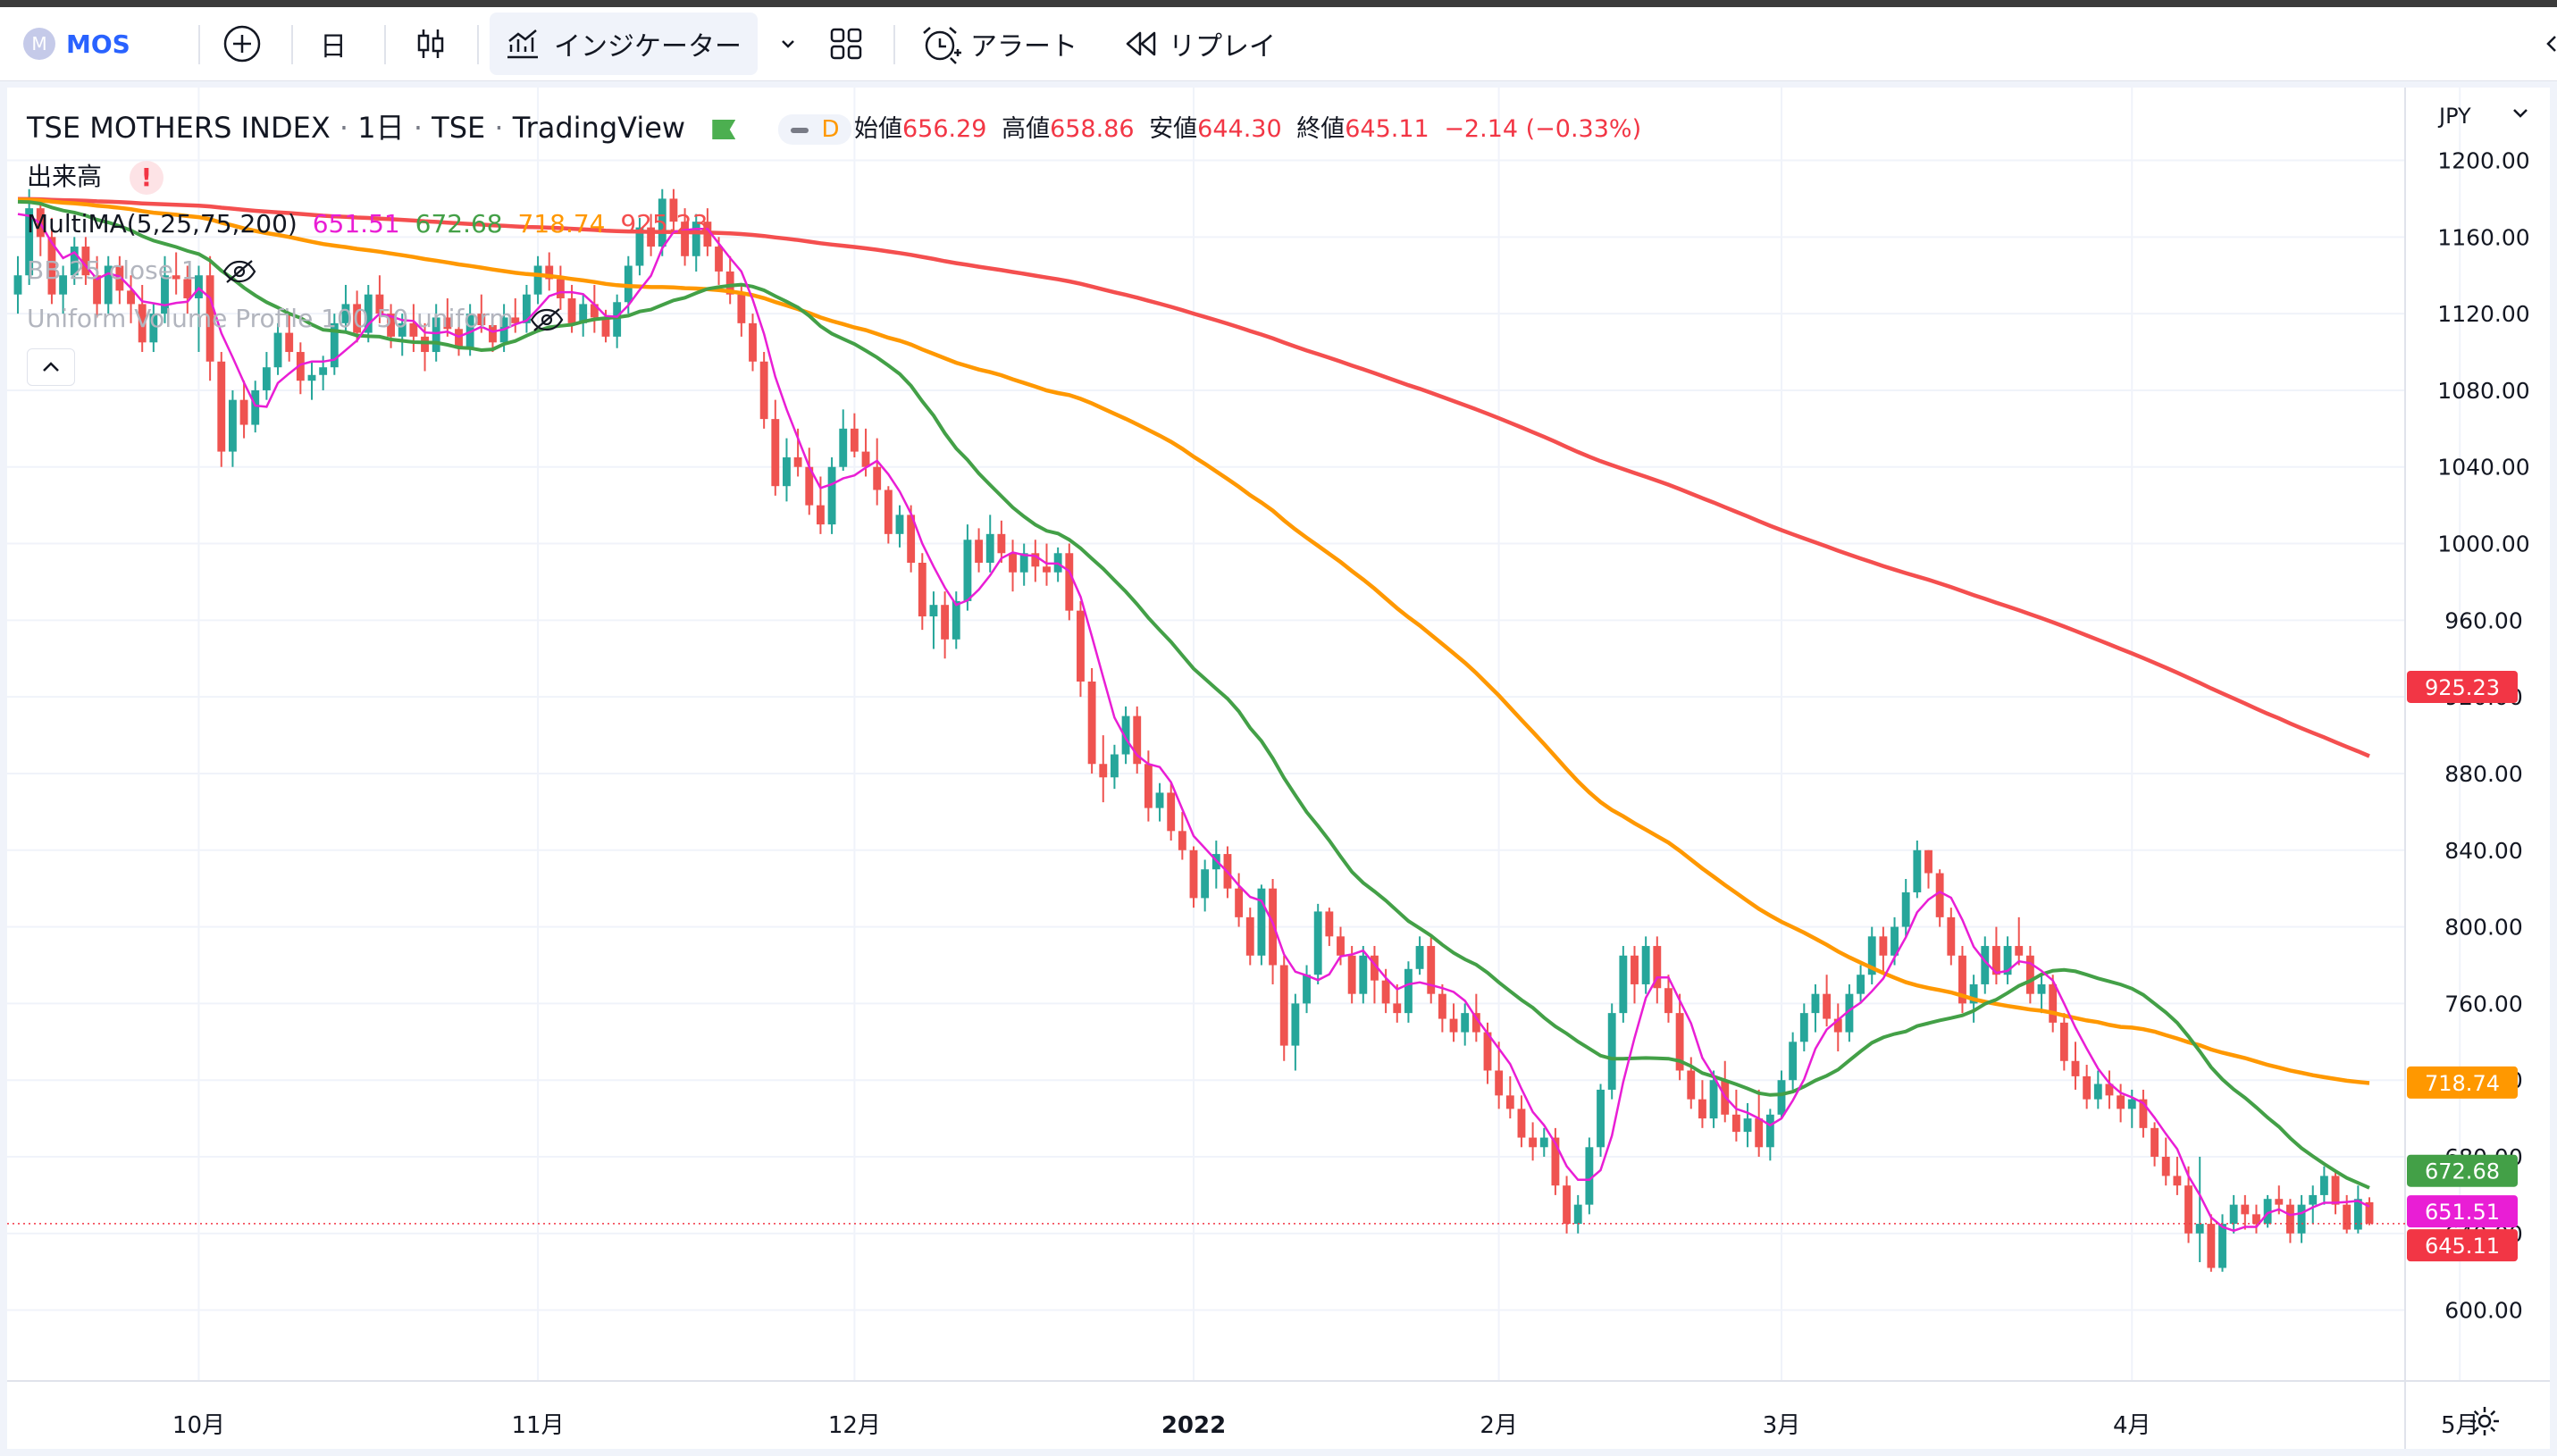  Describe the element at coordinates (459, 128) in the screenshot. I see `header-exchange: TSE` at that location.